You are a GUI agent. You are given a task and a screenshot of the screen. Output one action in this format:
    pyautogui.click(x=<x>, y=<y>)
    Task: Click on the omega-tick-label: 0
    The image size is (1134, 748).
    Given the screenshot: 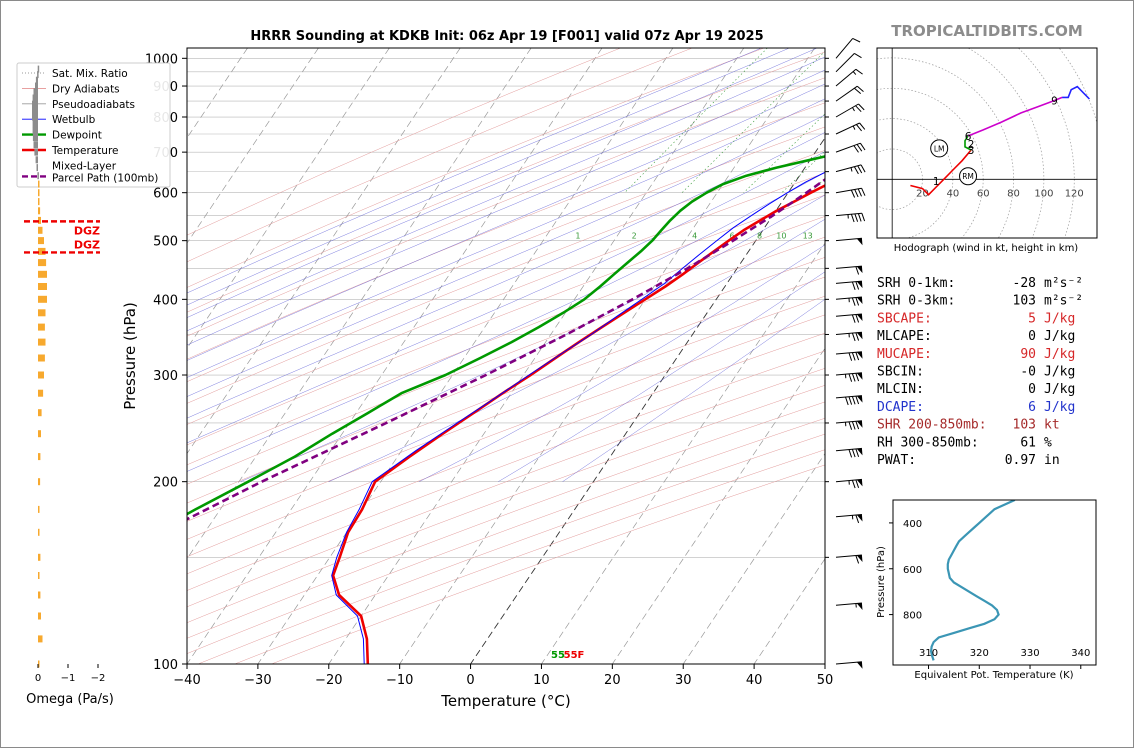 What is the action you would take?
    pyautogui.click(x=38, y=678)
    